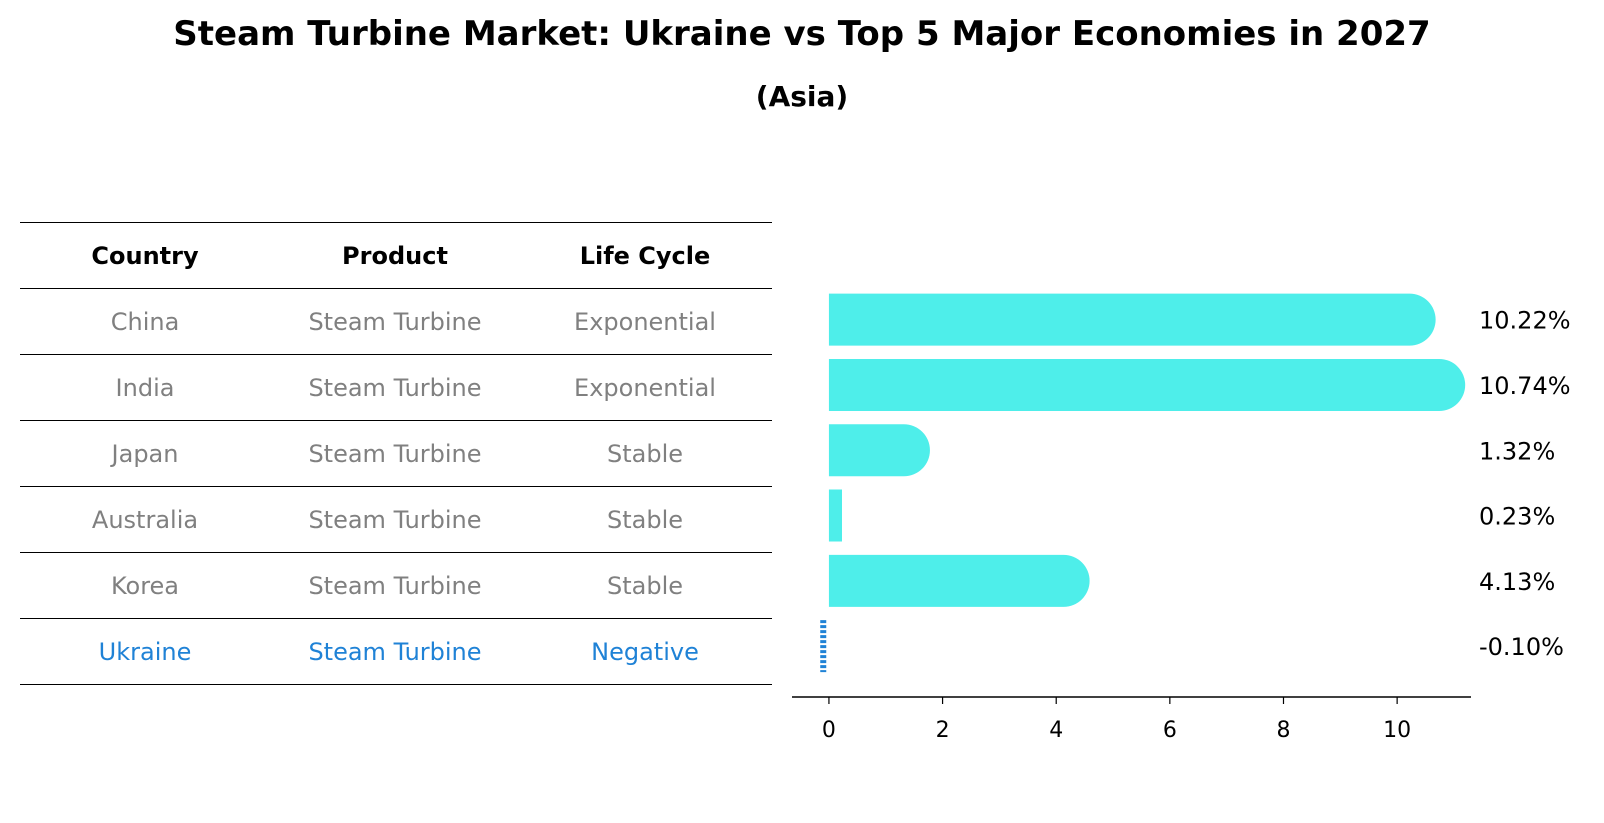 The height and width of the screenshot is (823, 1604). What do you see at coordinates (1132, 319) in the screenshot?
I see `bar-china` at bounding box center [1132, 319].